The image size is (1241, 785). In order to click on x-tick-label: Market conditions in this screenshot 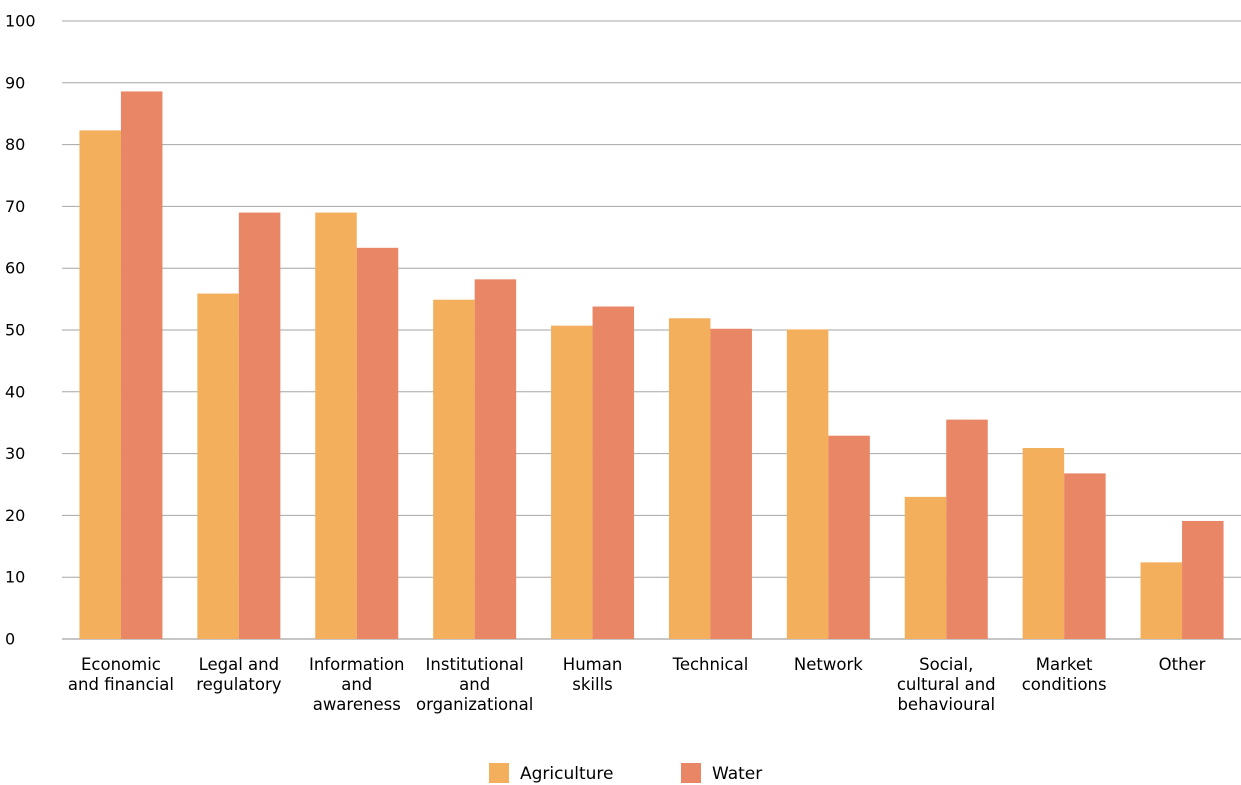, I will do `click(1064, 674)`.